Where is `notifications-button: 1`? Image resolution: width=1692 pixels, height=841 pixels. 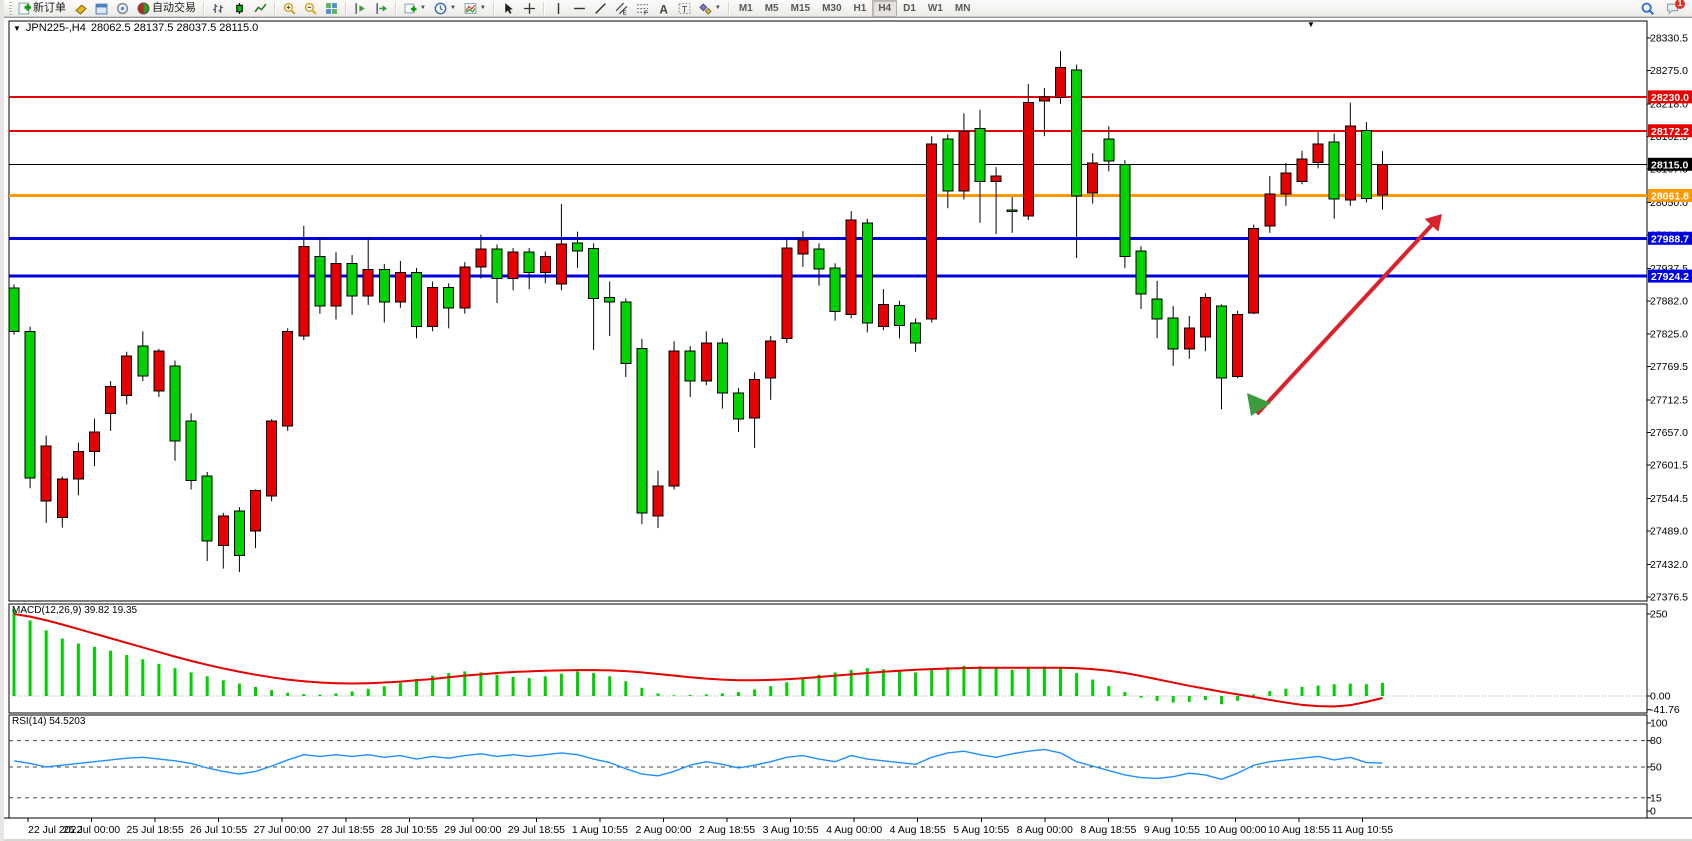 notifications-button: 1 is located at coordinates (1673, 8).